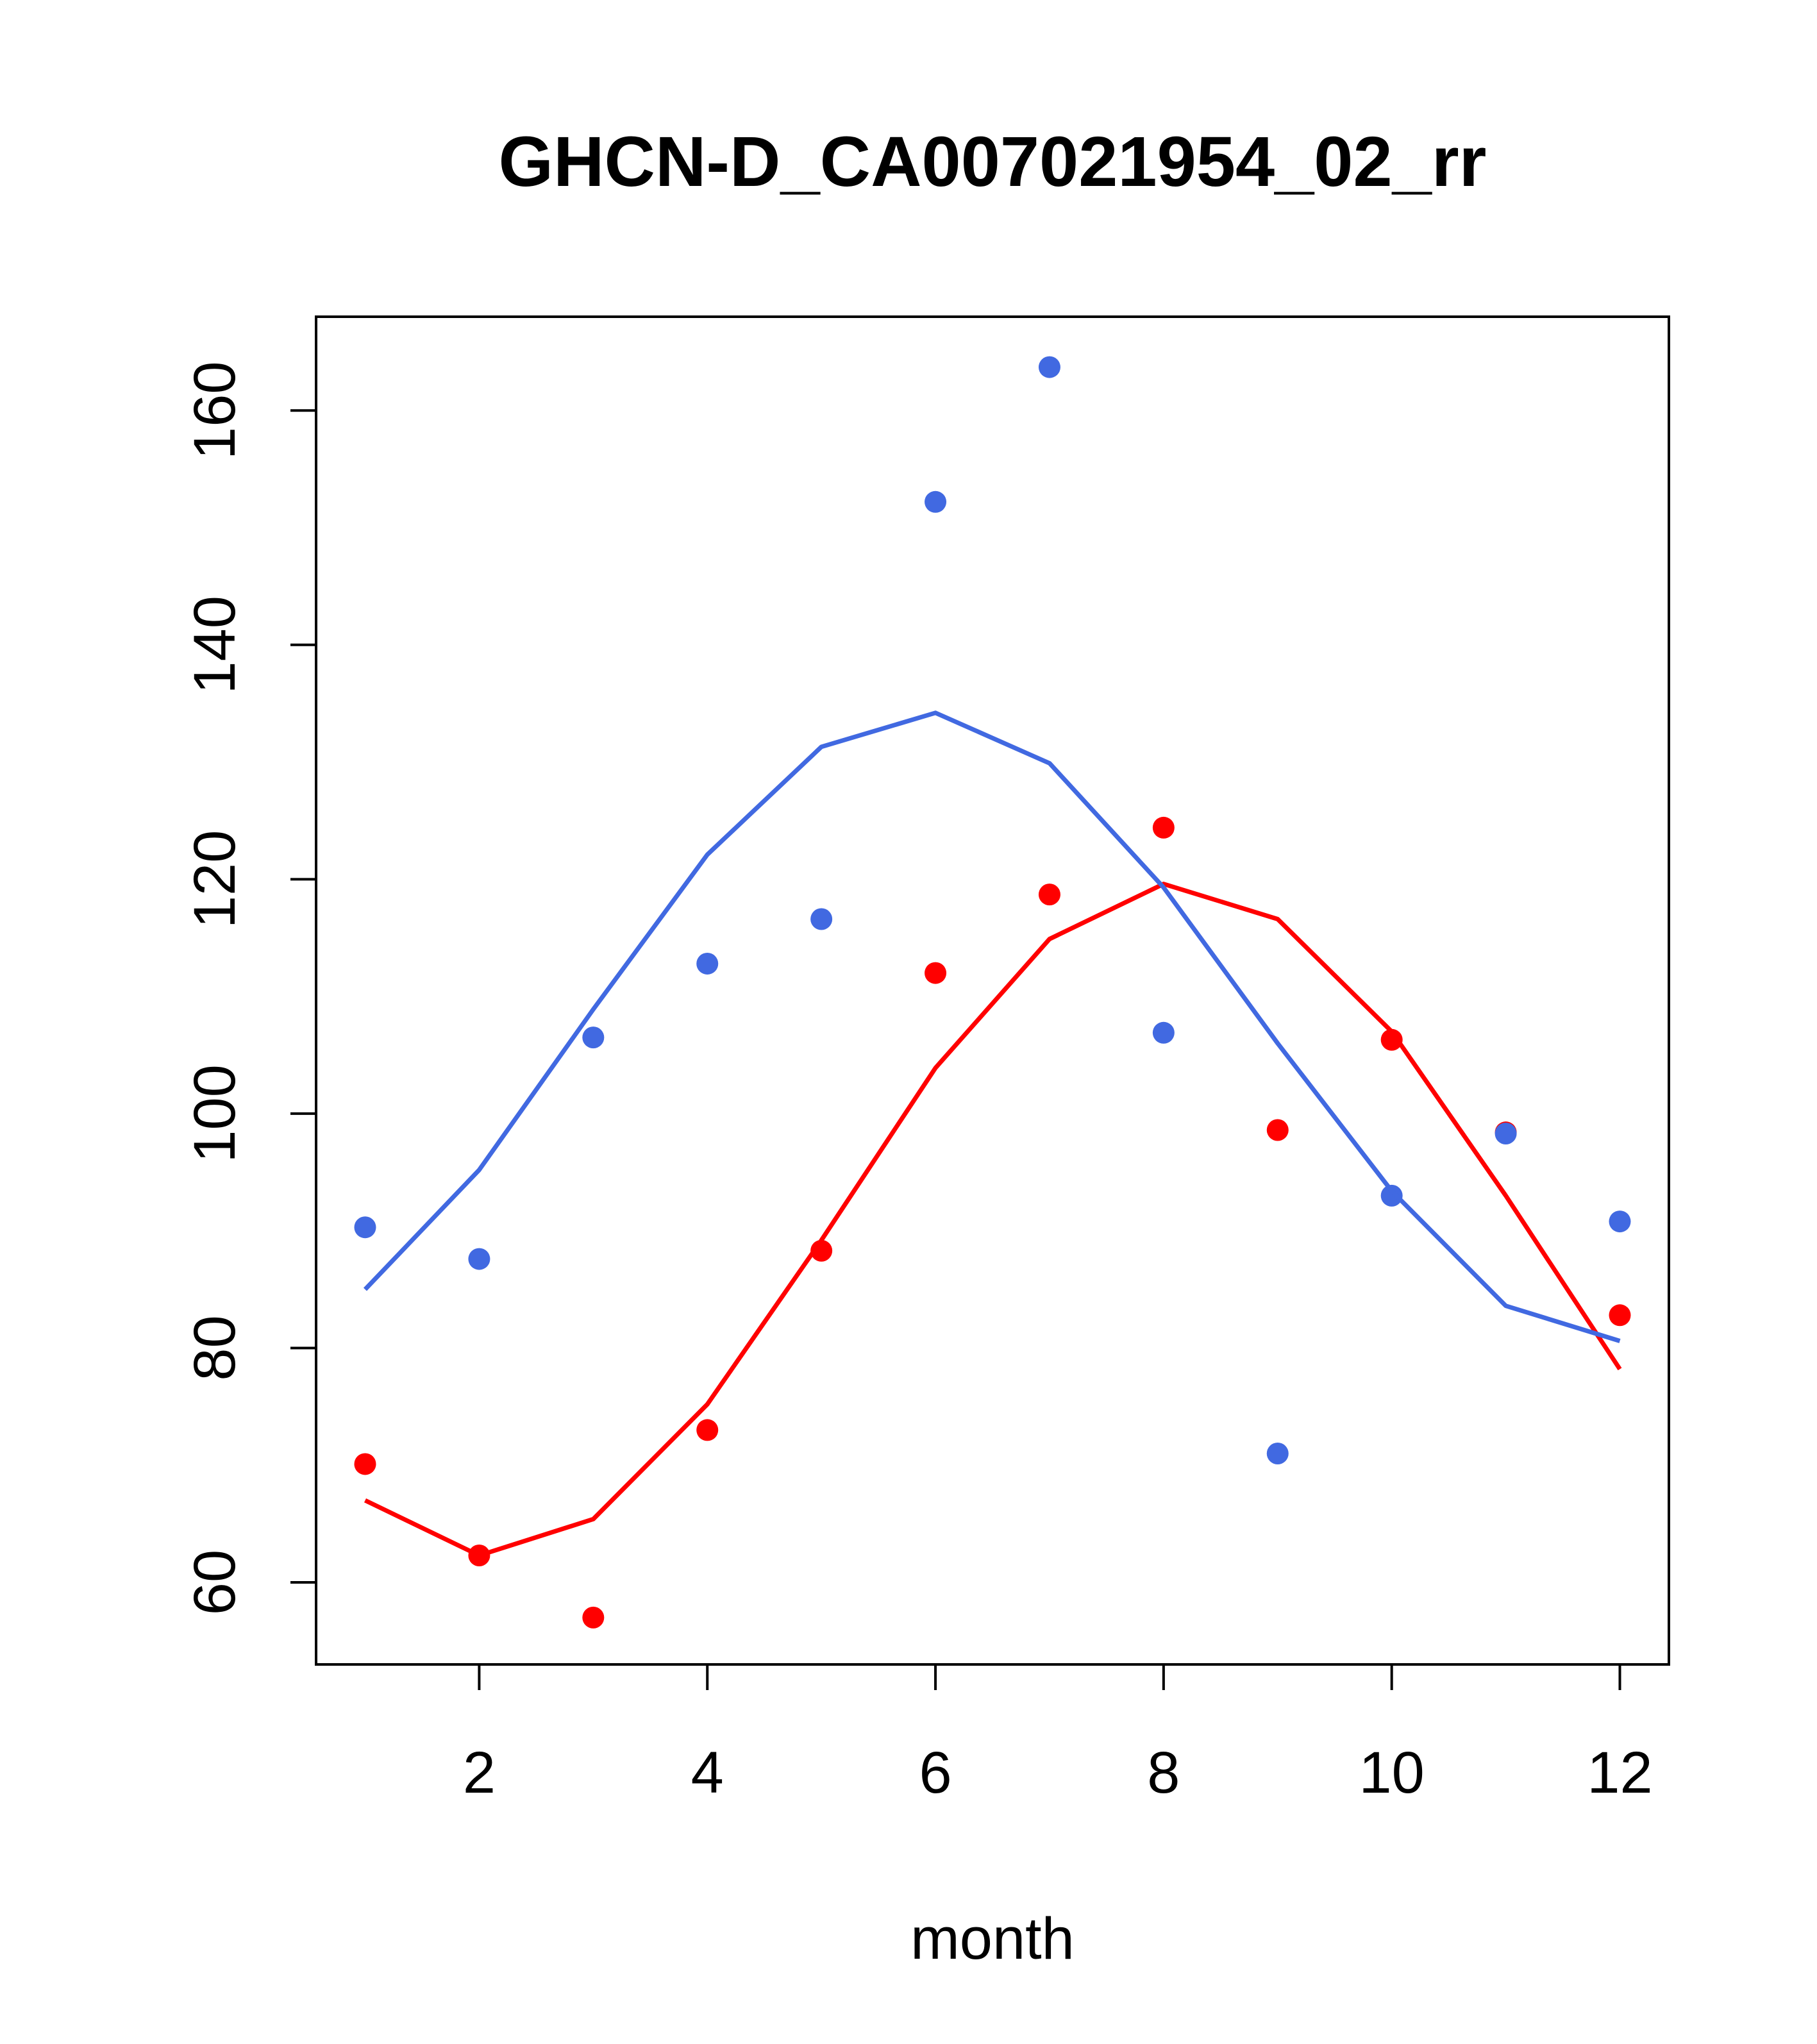 This screenshot has width=1817, height=2044. What do you see at coordinates (707, 1773) in the screenshot?
I see `x-tick-label-4: 4` at bounding box center [707, 1773].